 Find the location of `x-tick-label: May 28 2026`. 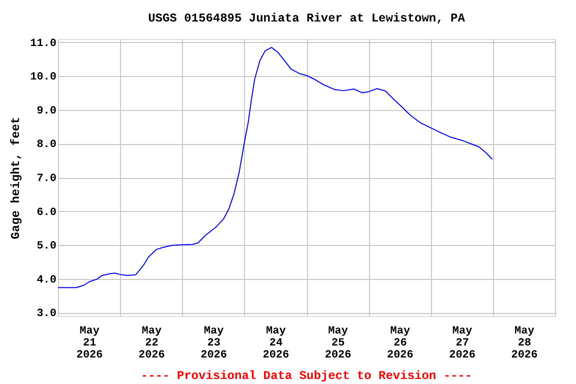

x-tick-label: May 28 2026 is located at coordinates (524, 344).